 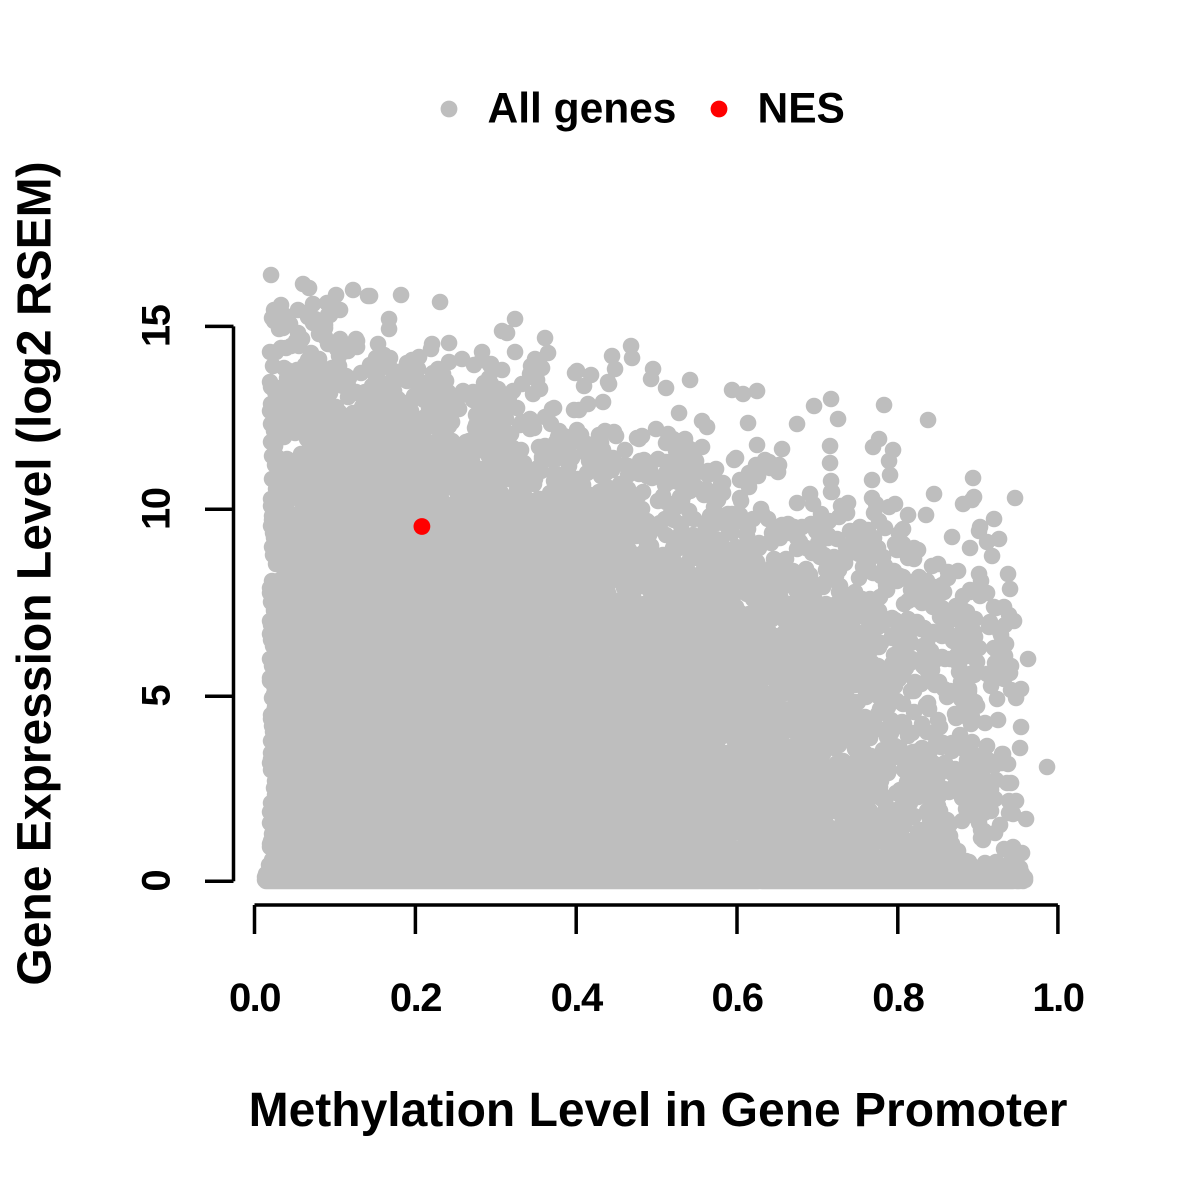 What do you see at coordinates (35, 573) in the screenshot?
I see `svg-text:Gene Expression Level (log2 RS: Gene Expression Level (log2 RSEM)` at bounding box center [35, 573].